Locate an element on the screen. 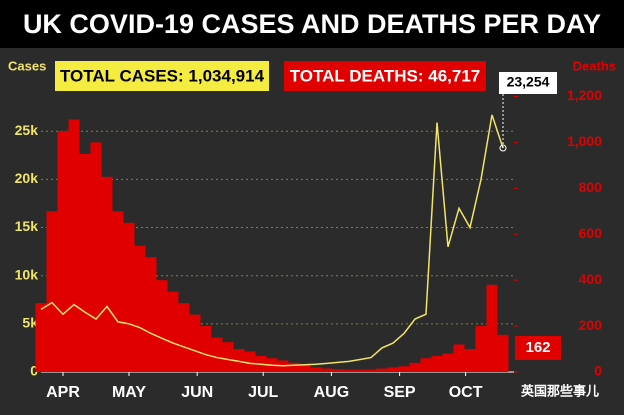  value-label: 23,254 is located at coordinates (528, 82).